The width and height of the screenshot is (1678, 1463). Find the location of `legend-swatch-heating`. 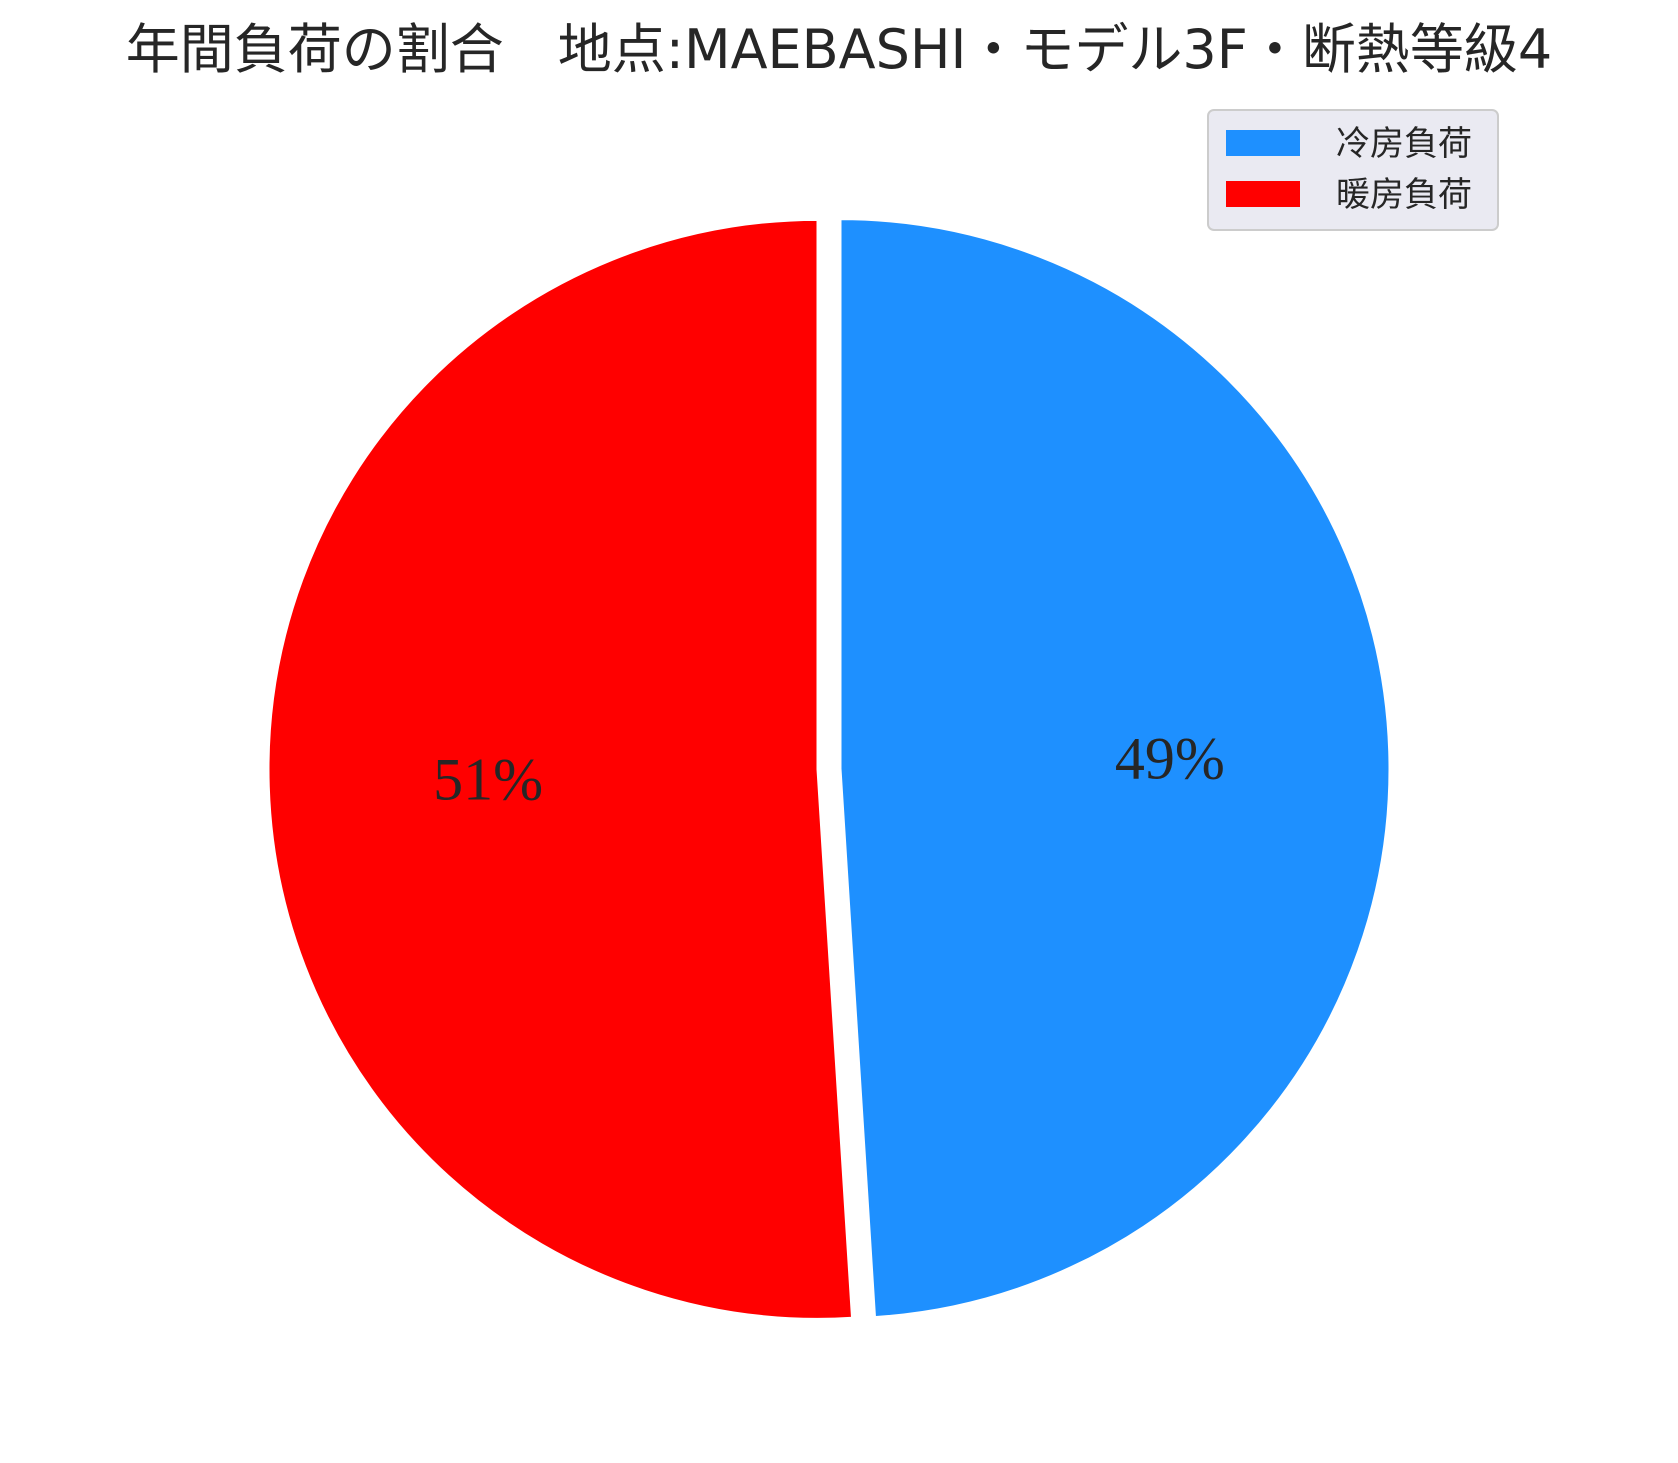

legend-swatch-heating is located at coordinates (1263, 194).